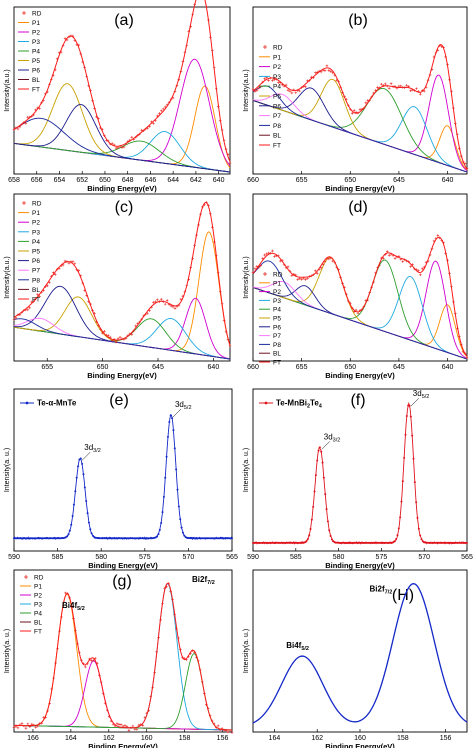 This screenshot has height=748, width=474. Describe the element at coordinates (105, 180) in the screenshot. I see `x-tick-label: 650` at that location.